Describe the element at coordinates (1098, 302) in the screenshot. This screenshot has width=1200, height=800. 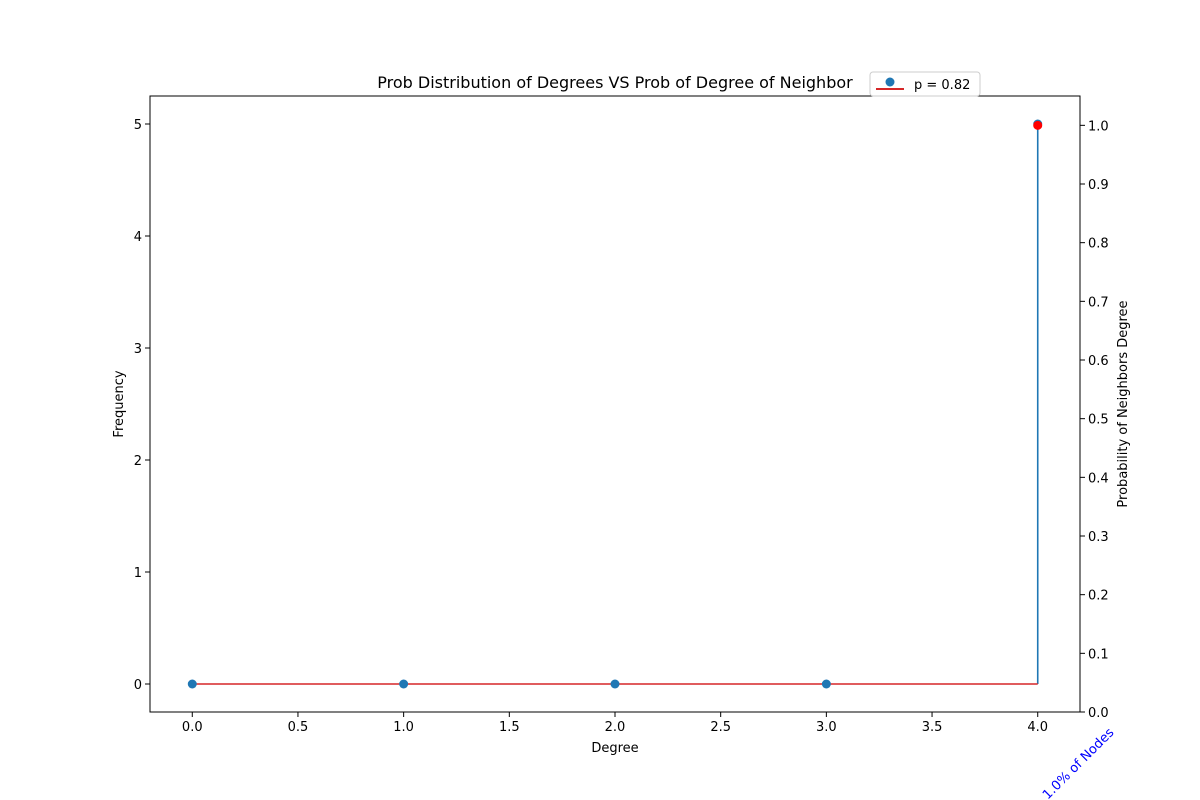
I see `y-right-tick-label: 0.7` at that location.